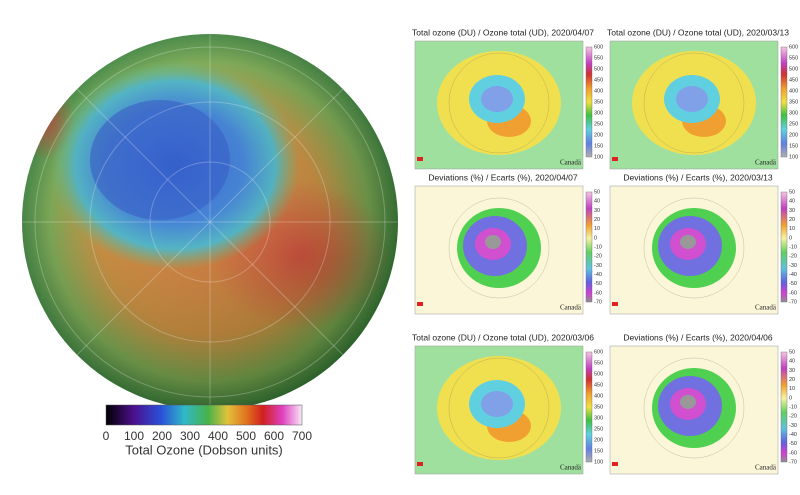 The height and width of the screenshot is (495, 800). I want to click on colorbar-tick-label: 600, so click(274, 436).